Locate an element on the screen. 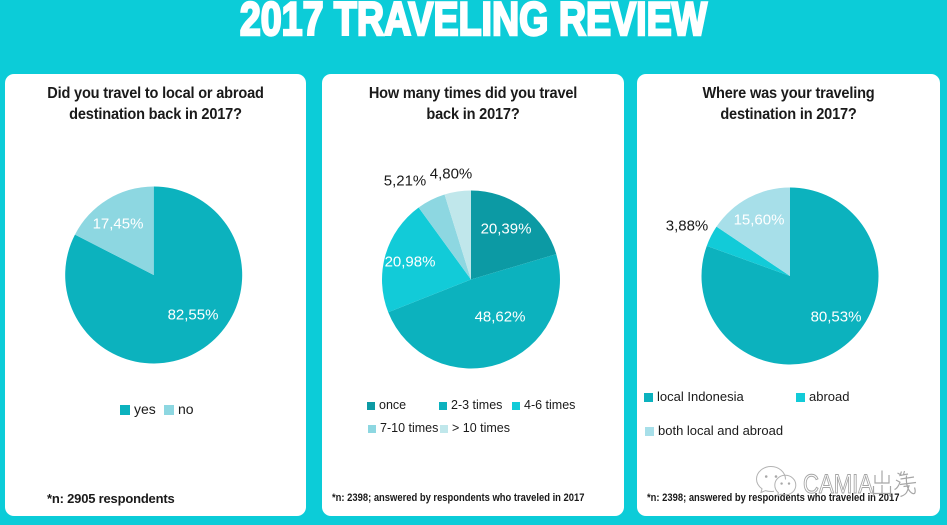 This screenshot has height=525, width=947. svg-text: CAMIA is located at coordinates (838, 484).